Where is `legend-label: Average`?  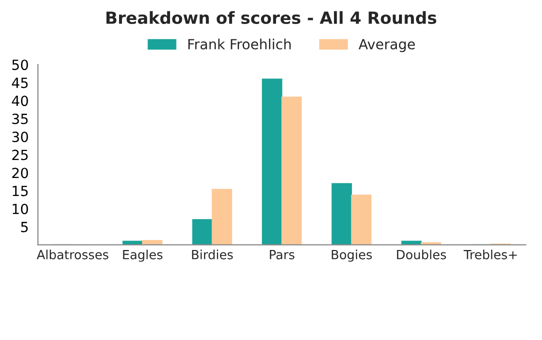 legend-label: Average is located at coordinates (386, 45).